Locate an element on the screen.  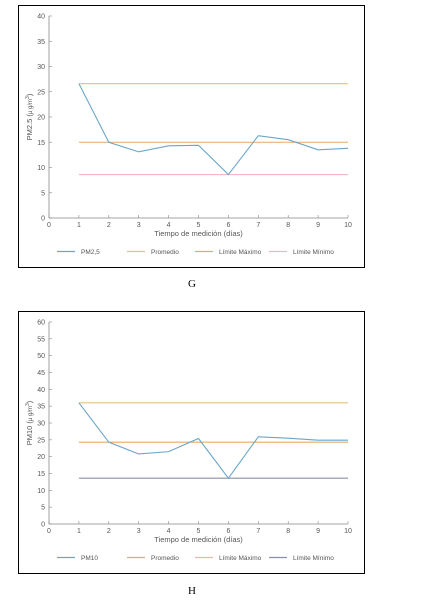
y-tick-label-h: 5 is located at coordinates (43, 508).